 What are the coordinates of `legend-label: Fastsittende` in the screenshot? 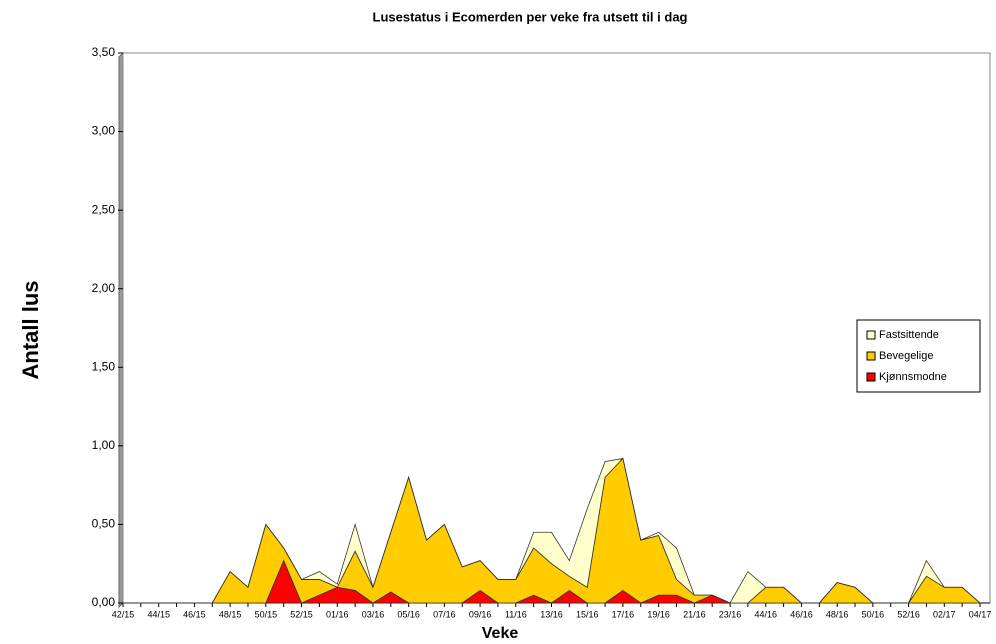 It's located at (909, 335).